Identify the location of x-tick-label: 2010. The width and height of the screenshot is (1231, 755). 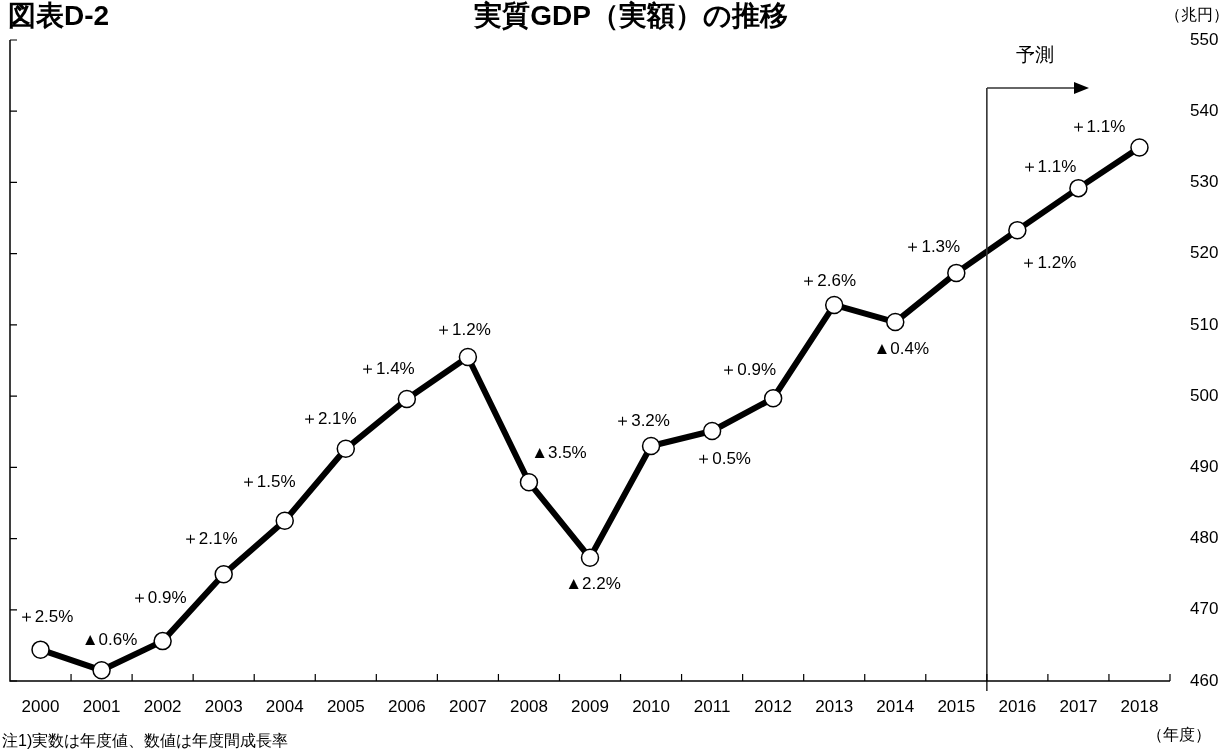
(651, 706).